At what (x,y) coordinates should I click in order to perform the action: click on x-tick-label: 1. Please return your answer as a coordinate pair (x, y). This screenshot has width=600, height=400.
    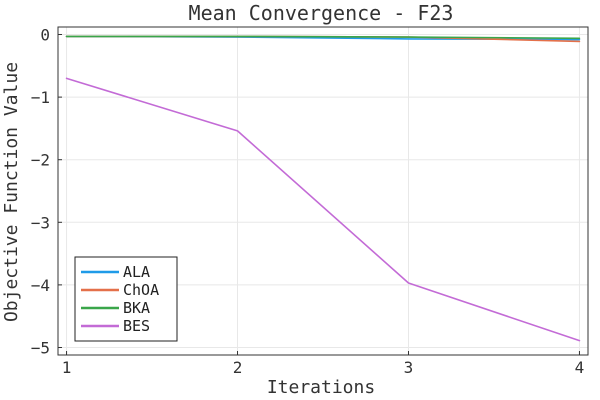
    Looking at the image, I should click on (67, 367).